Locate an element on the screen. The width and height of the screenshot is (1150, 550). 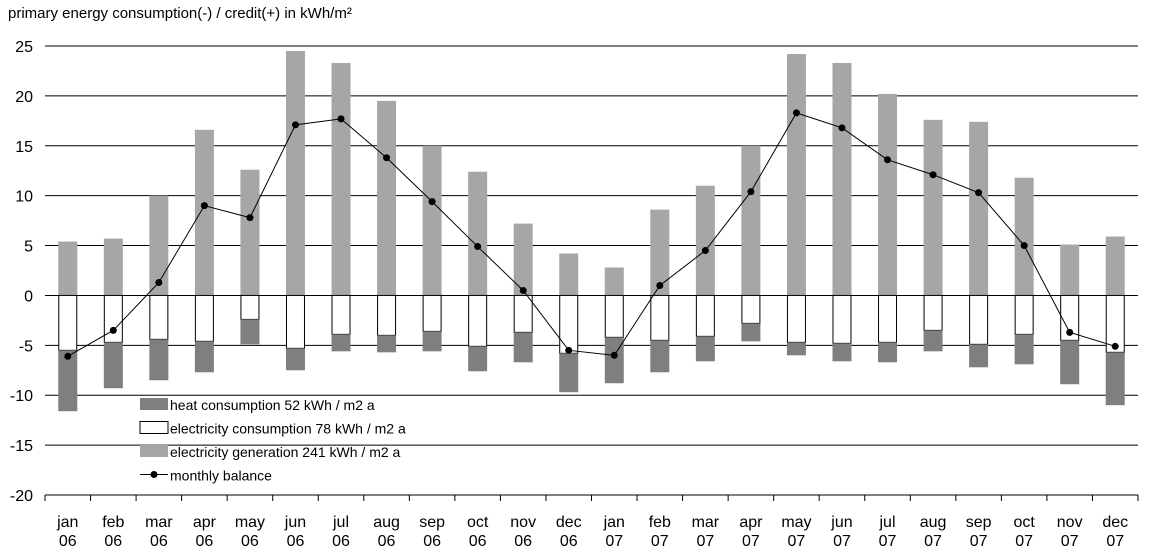
y-tick-label: -15 is located at coordinates (21, 446).